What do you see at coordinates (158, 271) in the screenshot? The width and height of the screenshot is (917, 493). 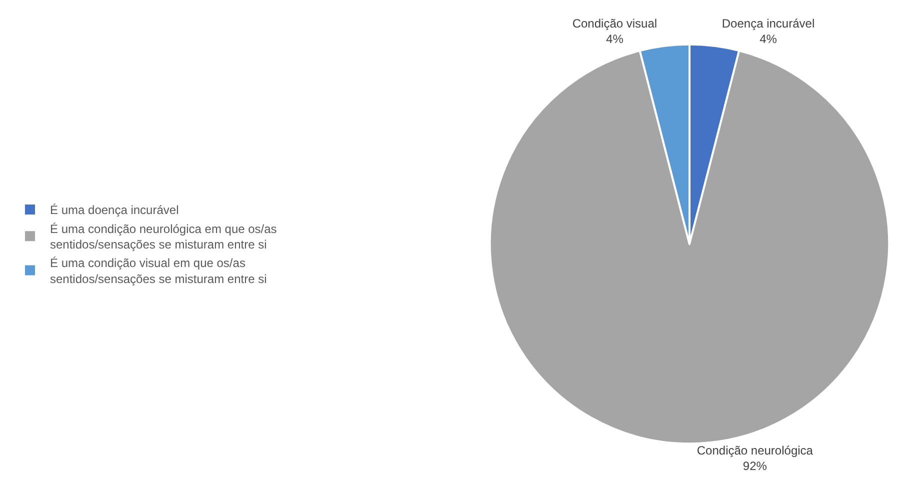 I see `legend-label: É uma condição visual em que os/as sentidos/sensações se misturam entre si` at bounding box center [158, 271].